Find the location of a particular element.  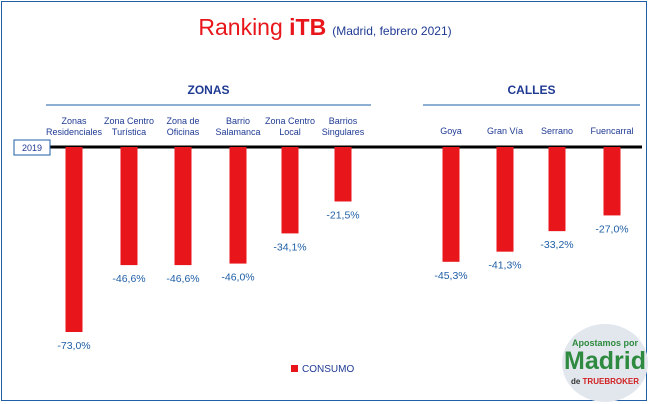

group-header-0: ZONAS is located at coordinates (209, 90).